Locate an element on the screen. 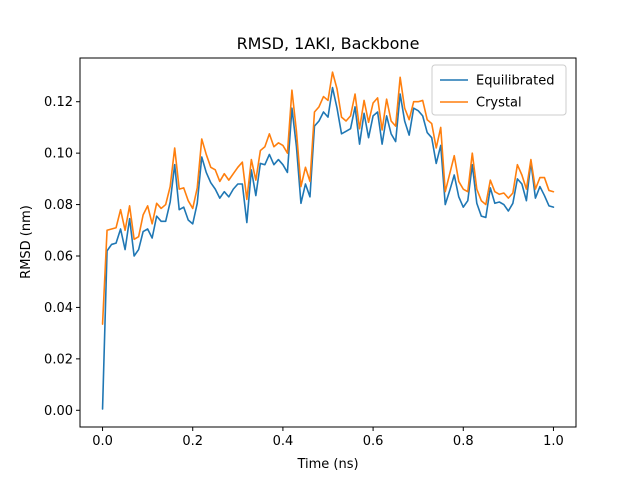  chart-title: RMSD, 1AKI, Backbone is located at coordinates (328, 43).